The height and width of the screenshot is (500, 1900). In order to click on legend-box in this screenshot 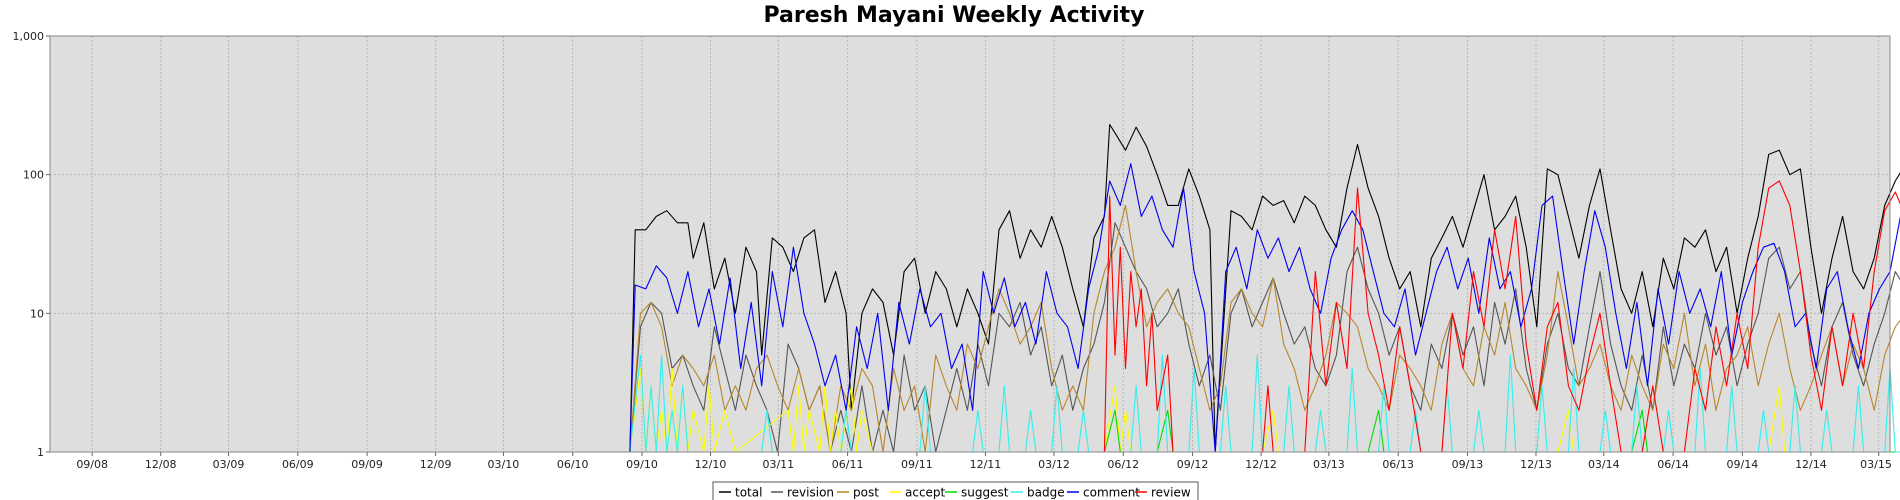, I will do `click(955, 490)`.